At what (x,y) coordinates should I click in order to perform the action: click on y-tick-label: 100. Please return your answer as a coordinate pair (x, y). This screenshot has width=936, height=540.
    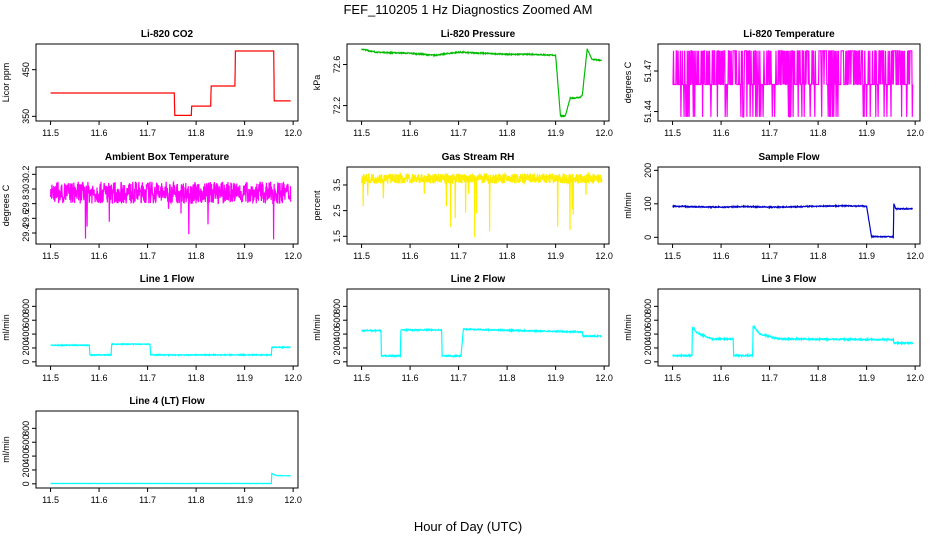
    Looking at the image, I should click on (648, 203).